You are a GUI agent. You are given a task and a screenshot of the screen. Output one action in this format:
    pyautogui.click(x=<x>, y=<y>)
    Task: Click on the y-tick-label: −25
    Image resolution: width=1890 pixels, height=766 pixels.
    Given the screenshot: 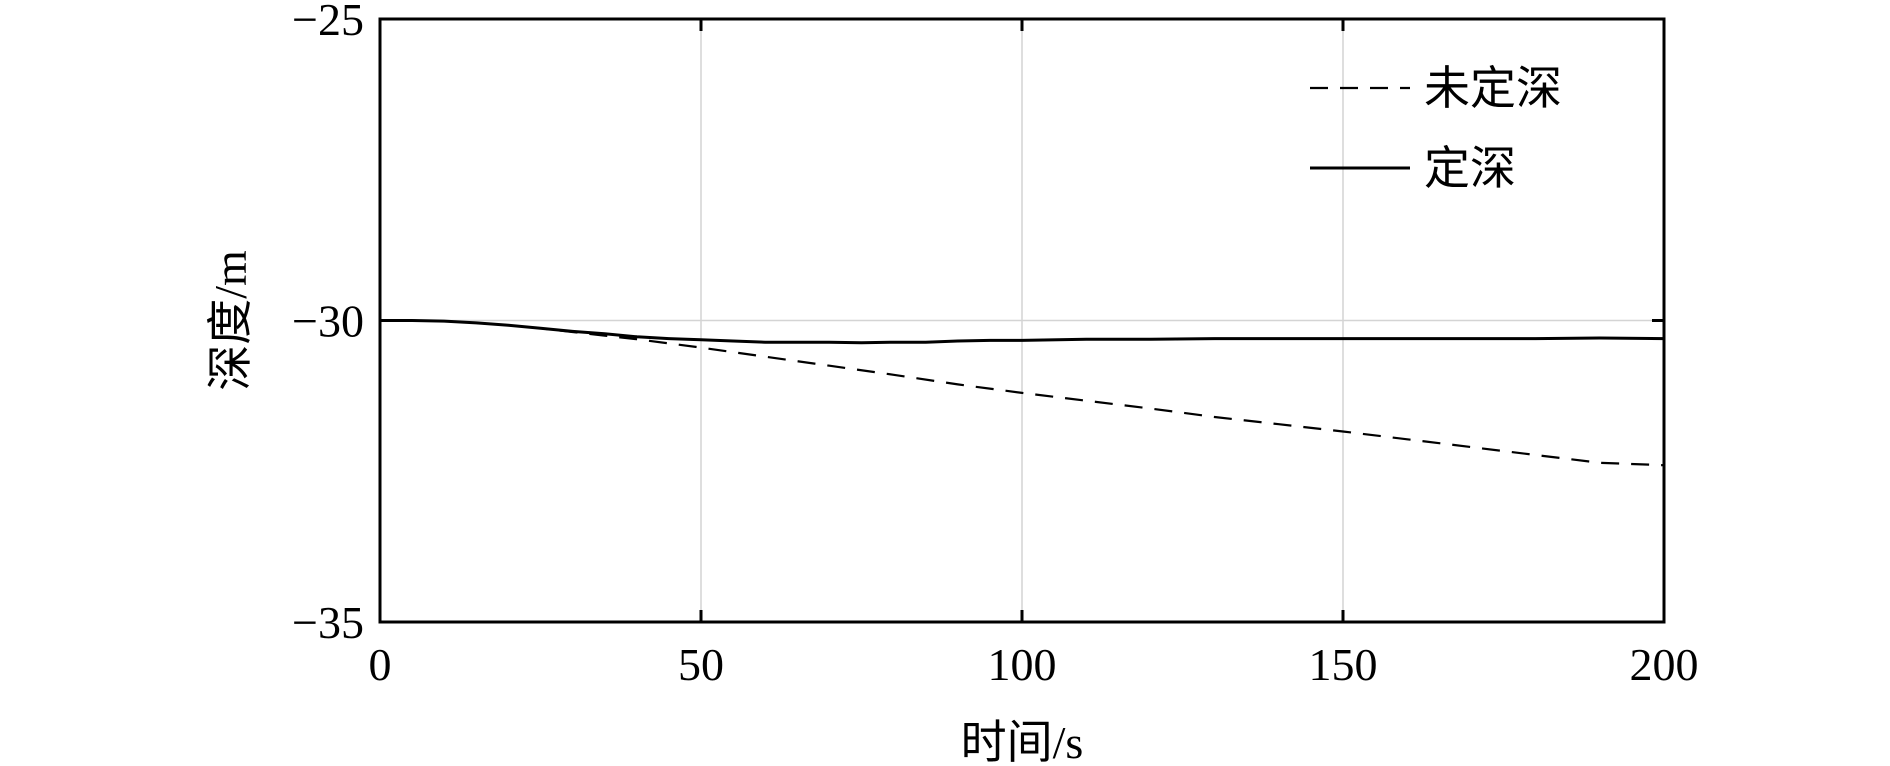 What is the action you would take?
    pyautogui.click(x=328, y=22)
    